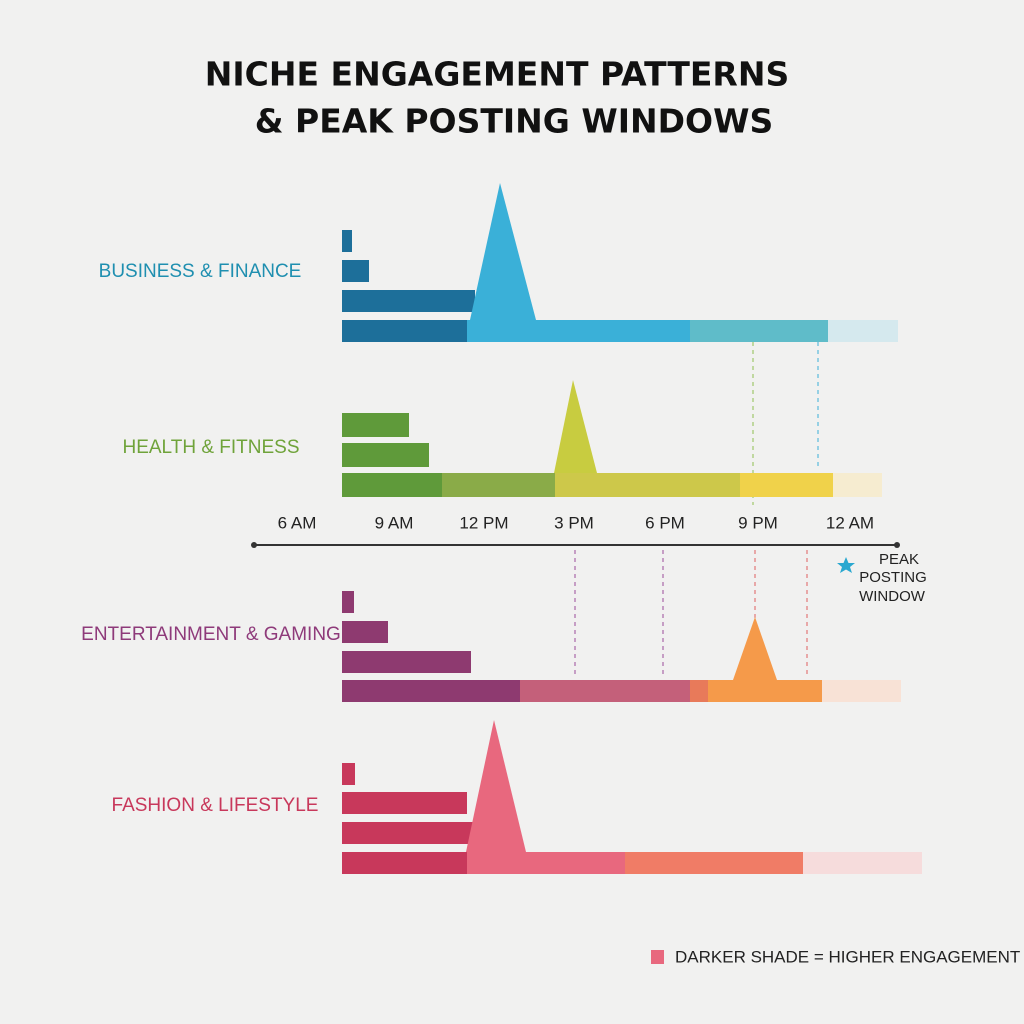 This screenshot has width=1024, height=1024. Describe the element at coordinates (847, 956) in the screenshot. I see `legend-text: DARKER SHADE = HIGHER ENGAGEMENT` at that location.